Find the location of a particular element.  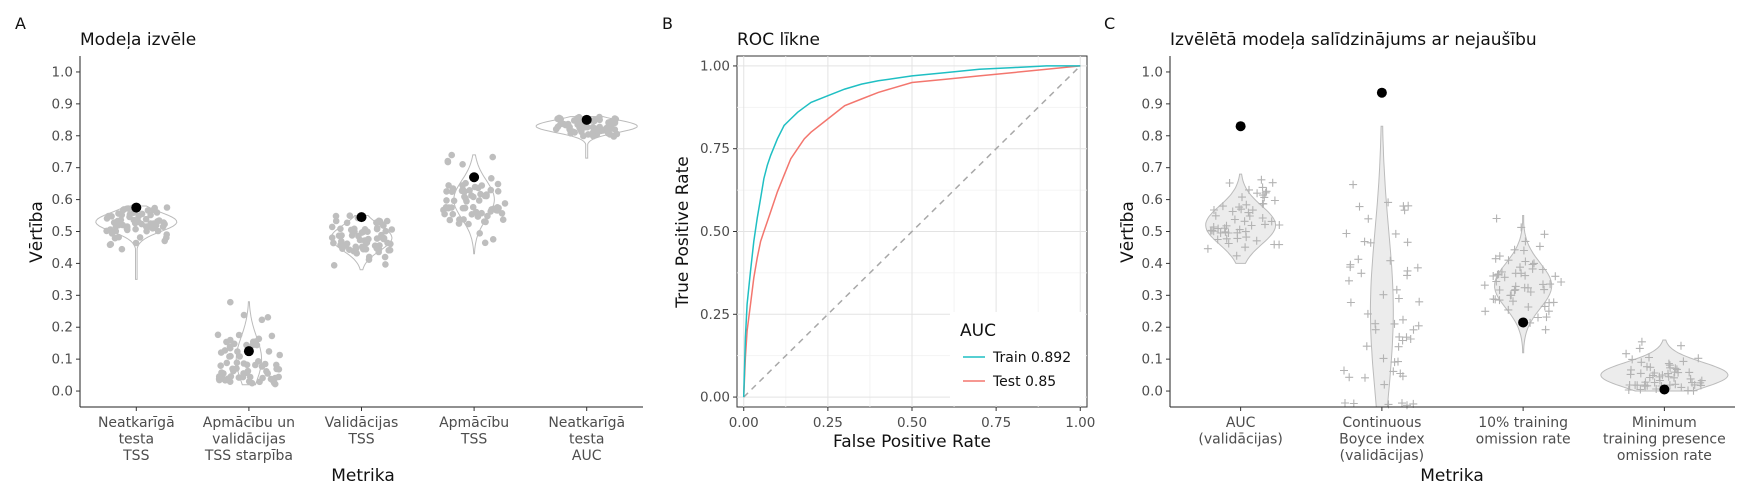

panelC-y-tick-label: 0.3 is located at coordinates (1152, 296).